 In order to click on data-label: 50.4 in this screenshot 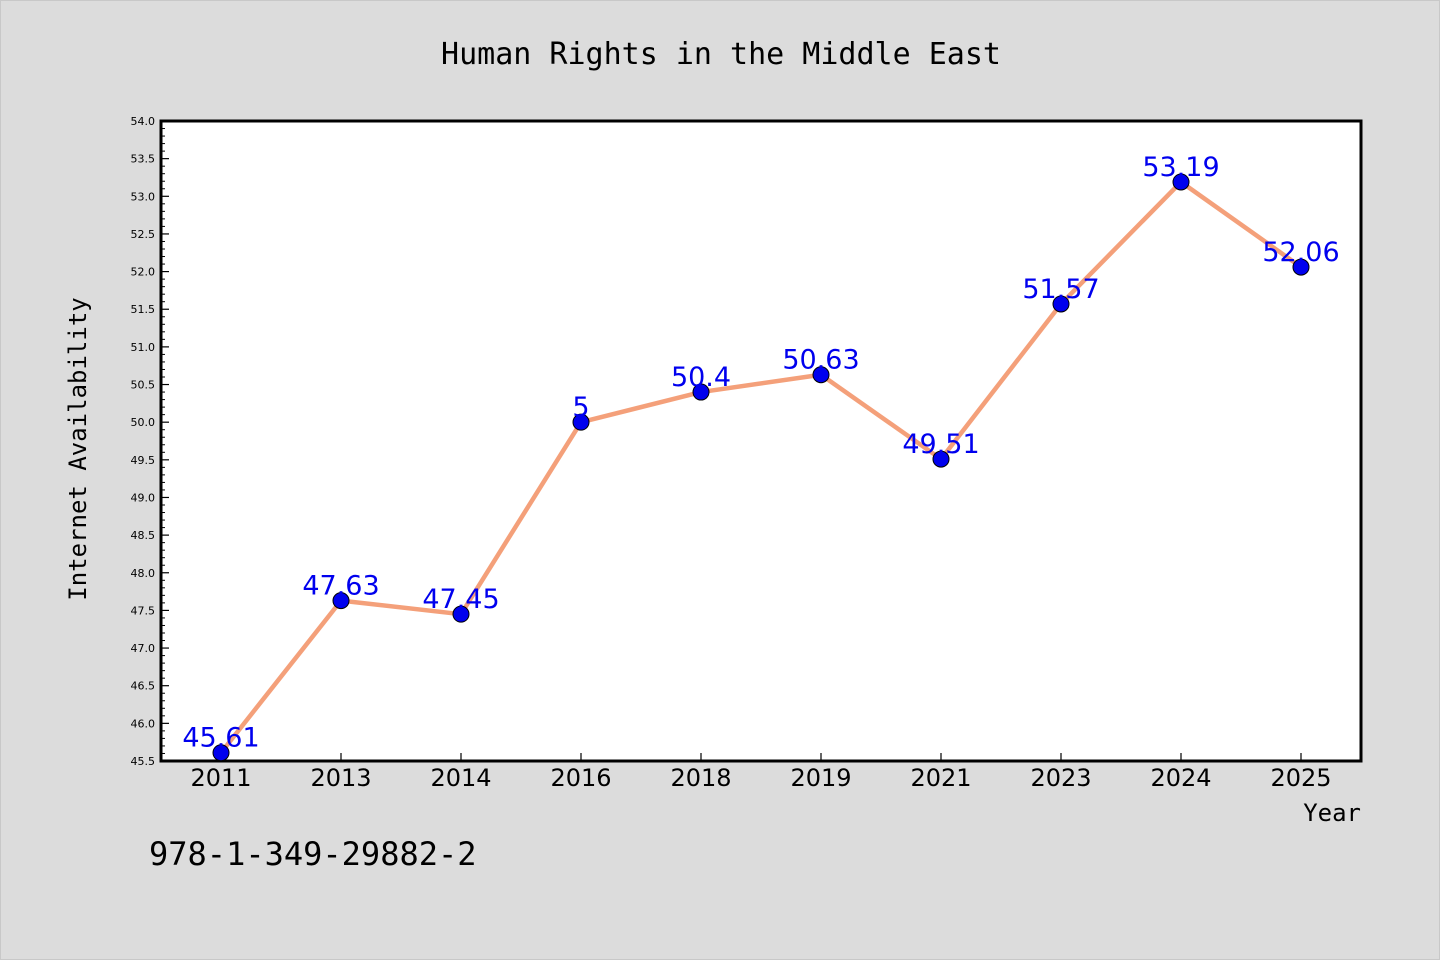, I will do `click(701, 377)`.